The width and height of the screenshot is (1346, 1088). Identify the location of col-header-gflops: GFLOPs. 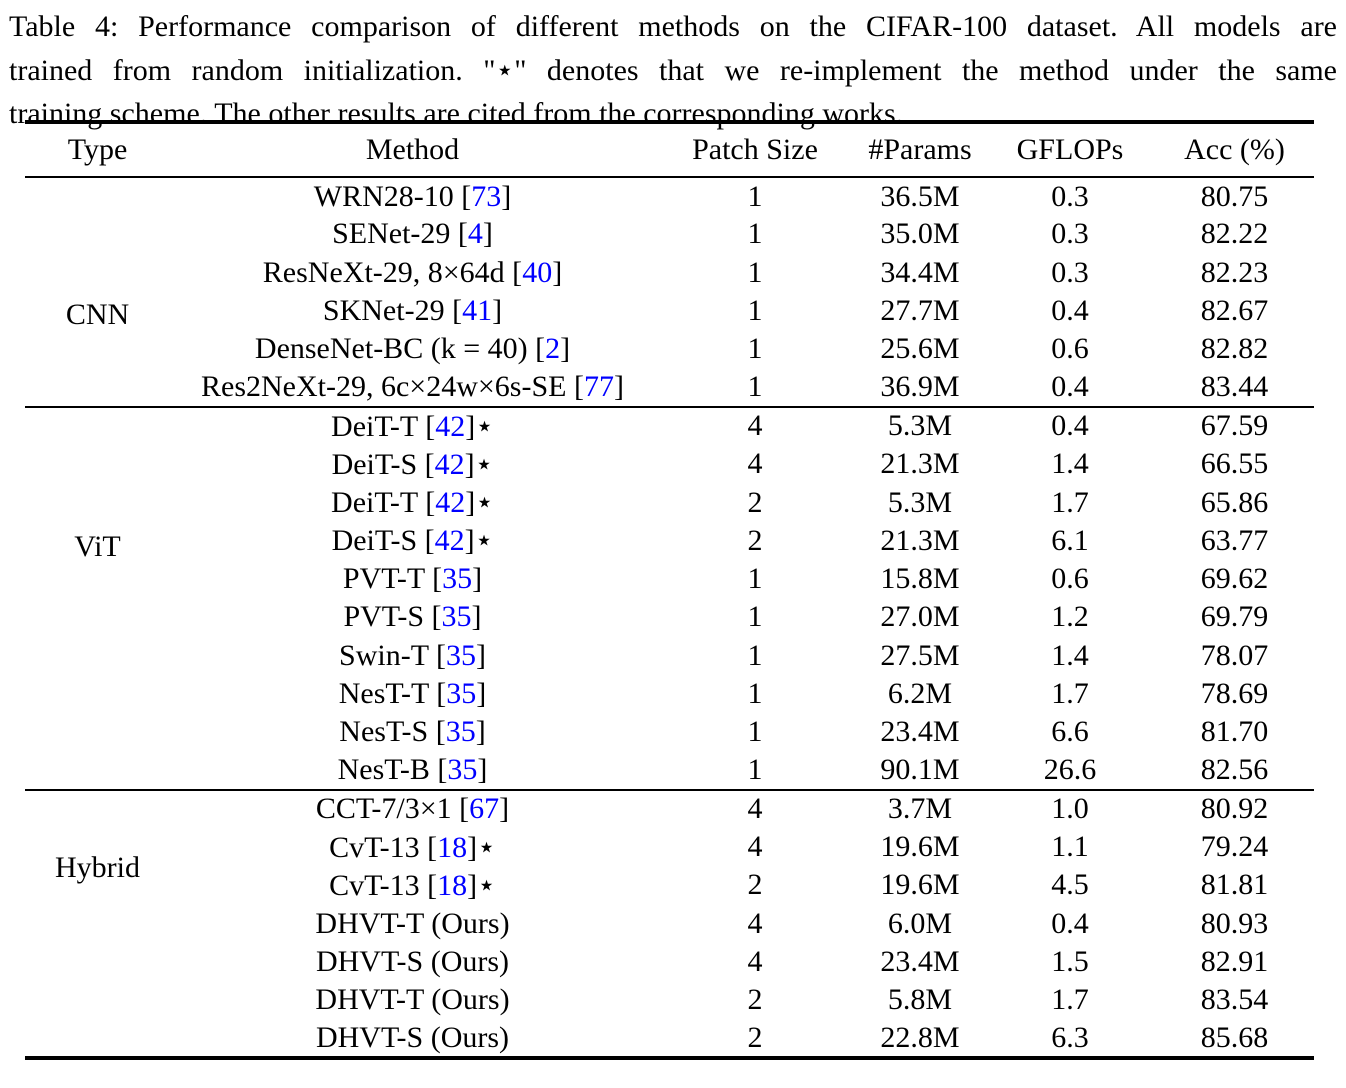
(1070, 149).